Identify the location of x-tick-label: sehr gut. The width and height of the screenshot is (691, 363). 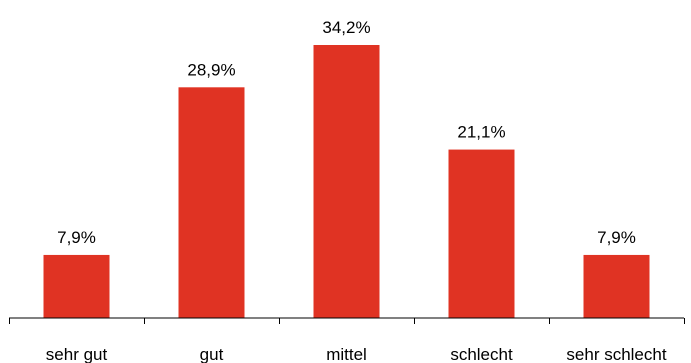
(77, 354).